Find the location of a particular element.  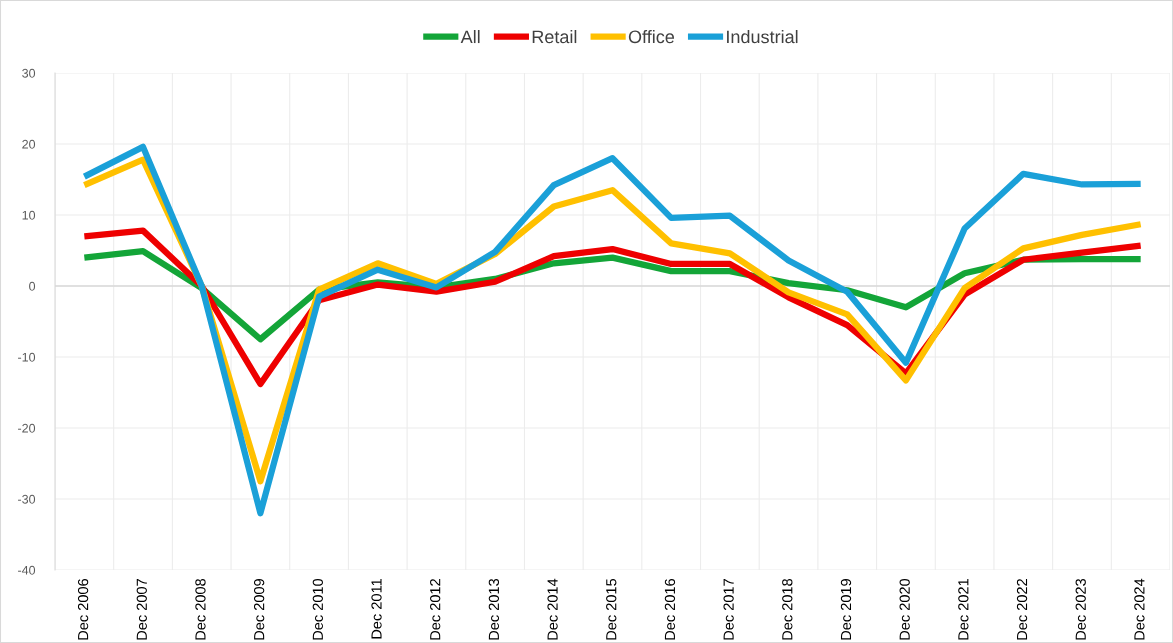

x-tick-label: Dec 2011 is located at coordinates (376, 609).